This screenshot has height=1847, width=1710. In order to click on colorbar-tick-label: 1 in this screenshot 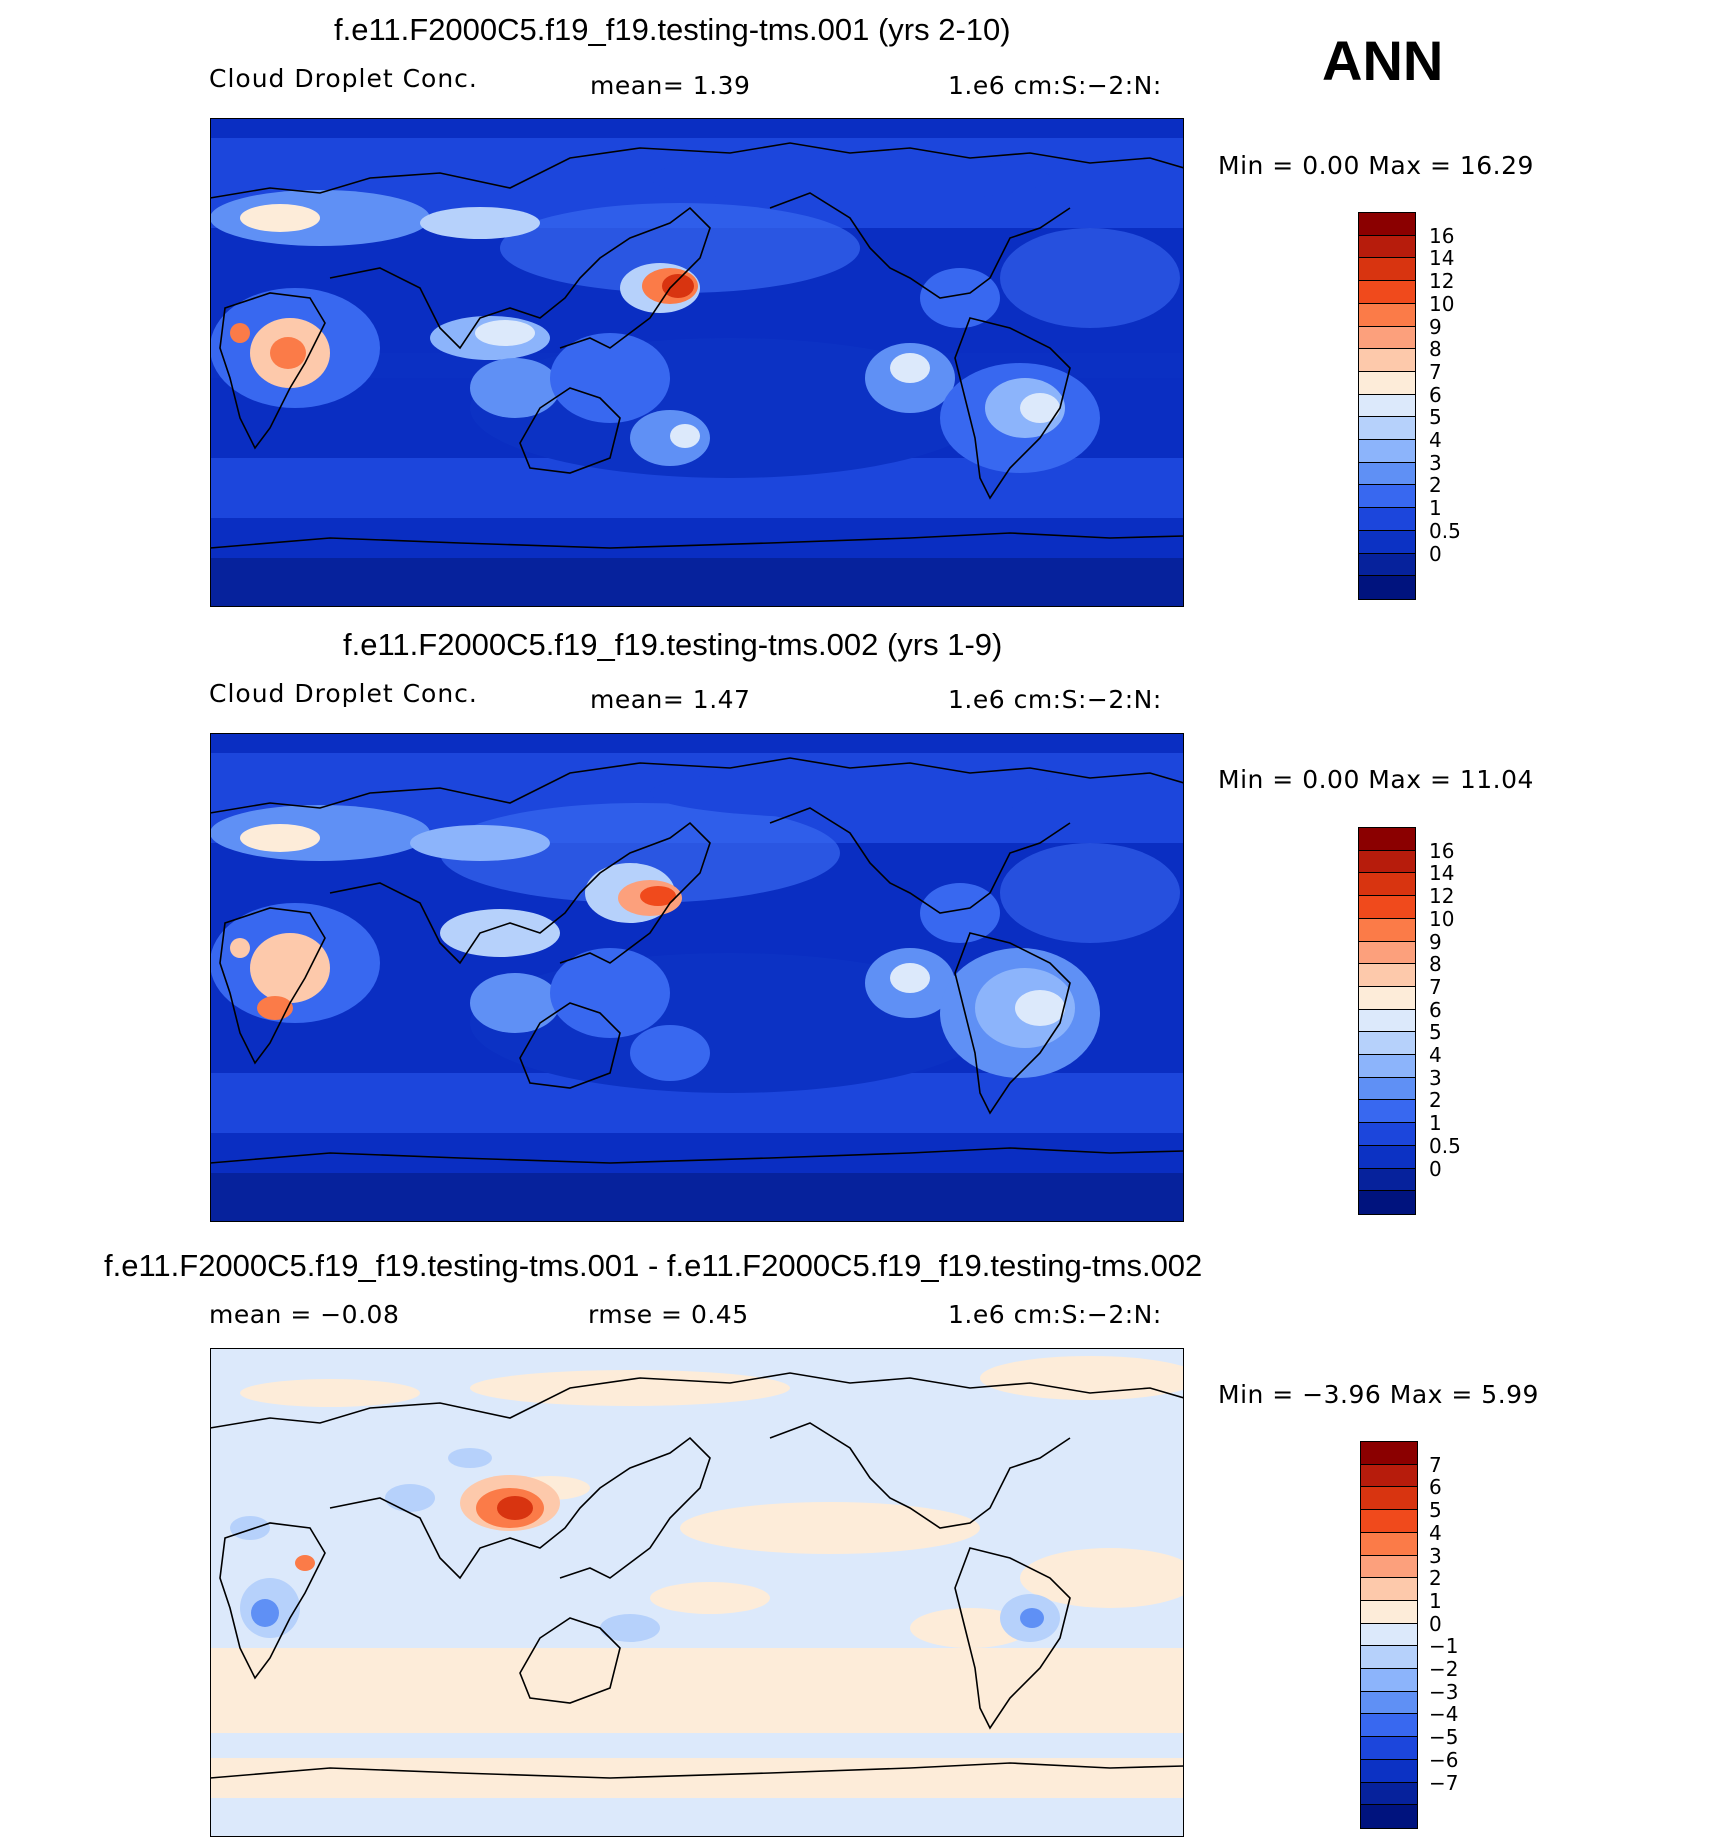, I will do `click(1435, 508)`.